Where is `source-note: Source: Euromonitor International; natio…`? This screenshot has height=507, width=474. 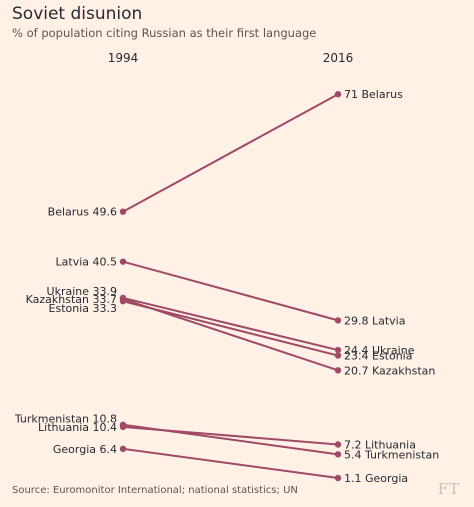
source-note: Source: Euromonitor International; natio… is located at coordinates (155, 490).